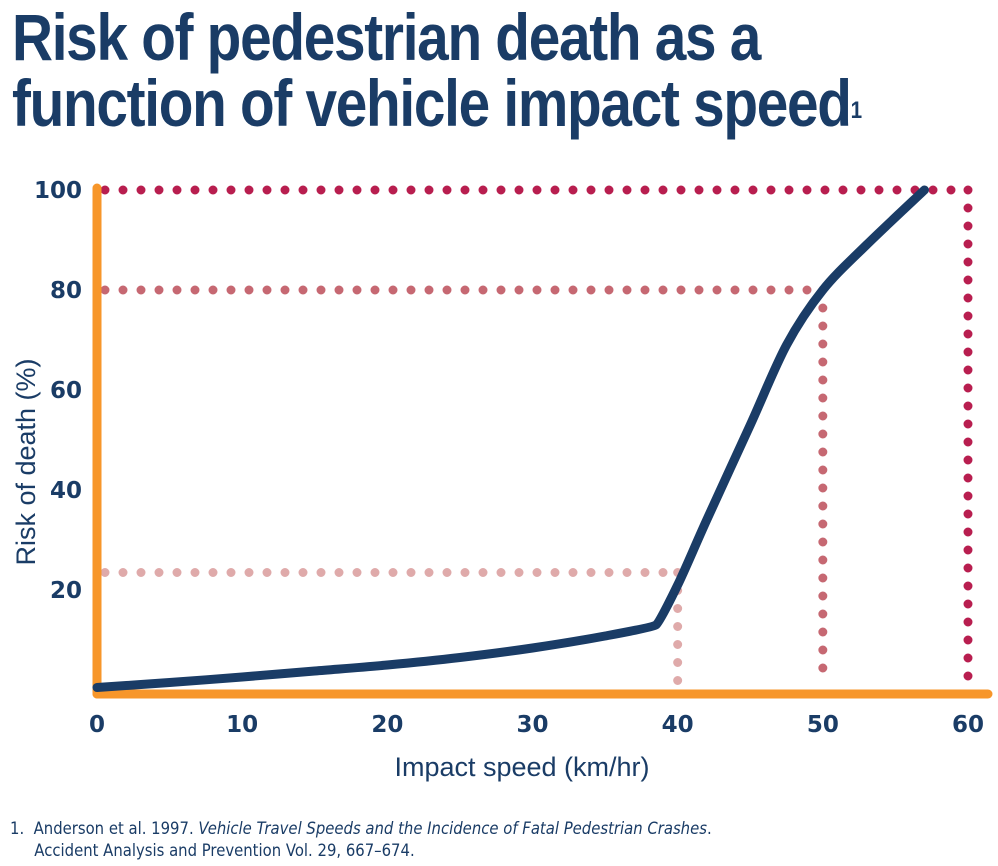  What do you see at coordinates (66, 291) in the screenshot?
I see `y-tick-label: 80` at bounding box center [66, 291].